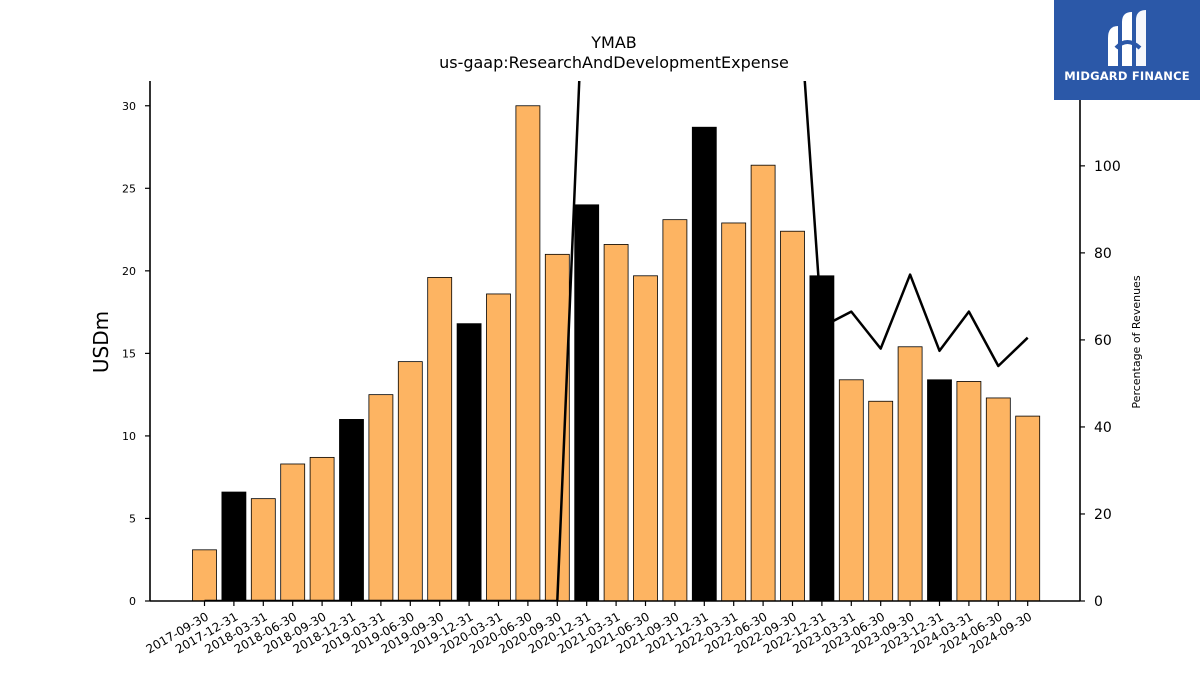  Describe the element at coordinates (1136, 341) in the screenshot. I see `y2-axis-label: Percentage of Revenues` at that location.